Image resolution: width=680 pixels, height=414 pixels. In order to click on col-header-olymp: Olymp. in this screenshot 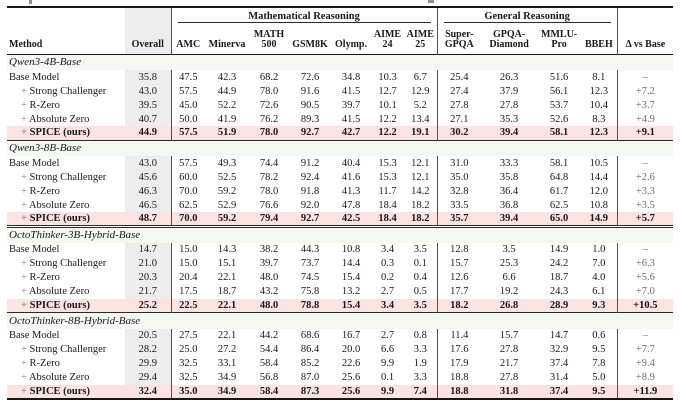, I will do `click(351, 44)`.